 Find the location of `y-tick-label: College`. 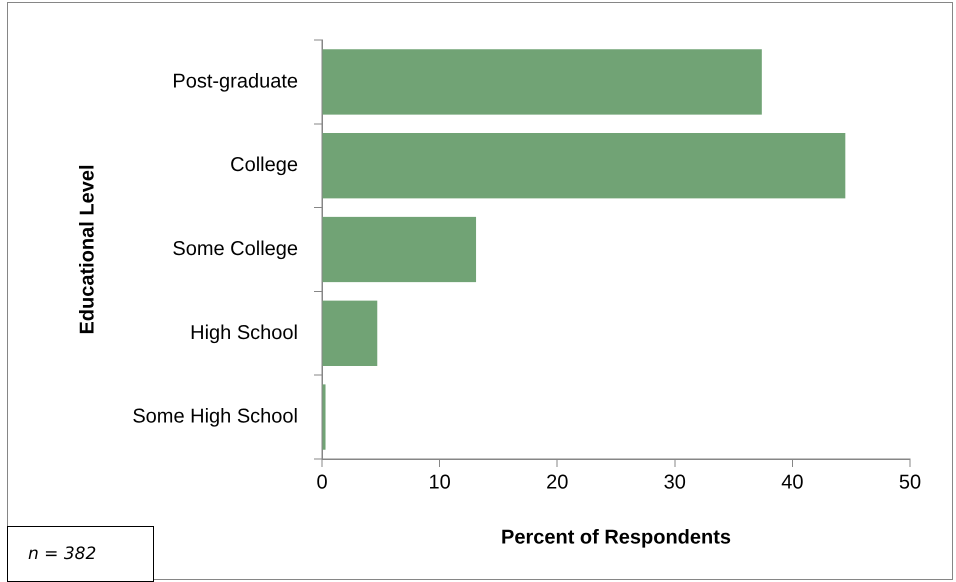

y-tick-label: College is located at coordinates (264, 165).